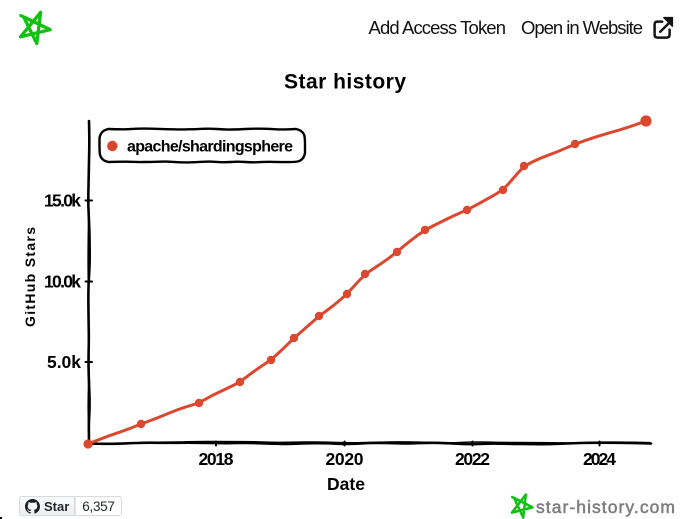  What do you see at coordinates (210, 147) in the screenshot?
I see `svg-text: apache/shardingsphere` at bounding box center [210, 147].